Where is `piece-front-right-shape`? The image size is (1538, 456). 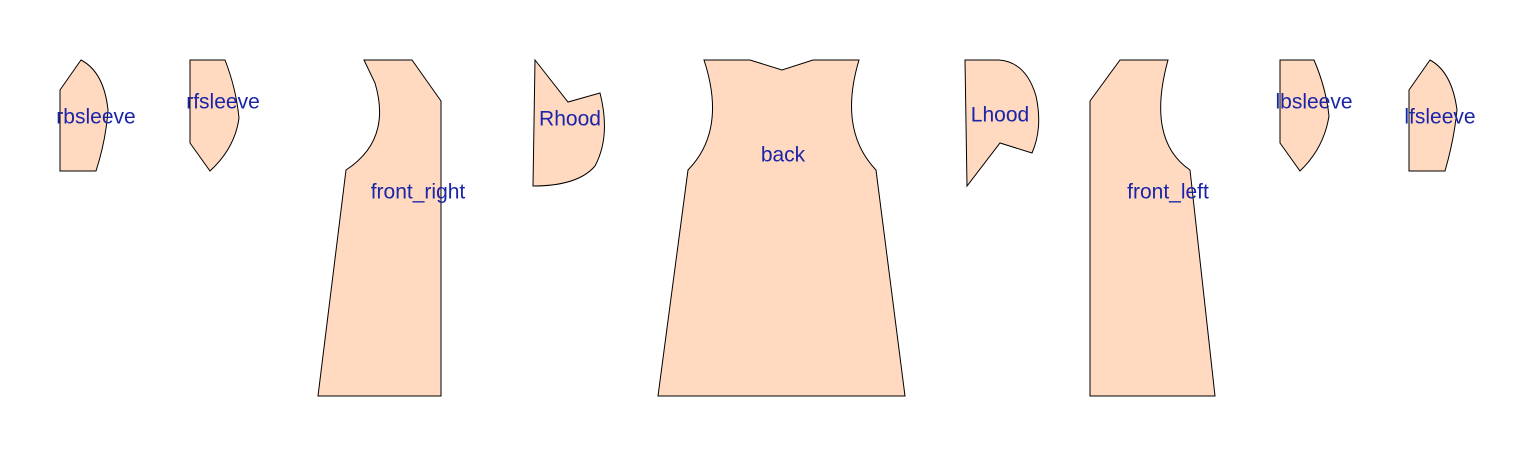 piece-front-right-shape is located at coordinates (379, 228).